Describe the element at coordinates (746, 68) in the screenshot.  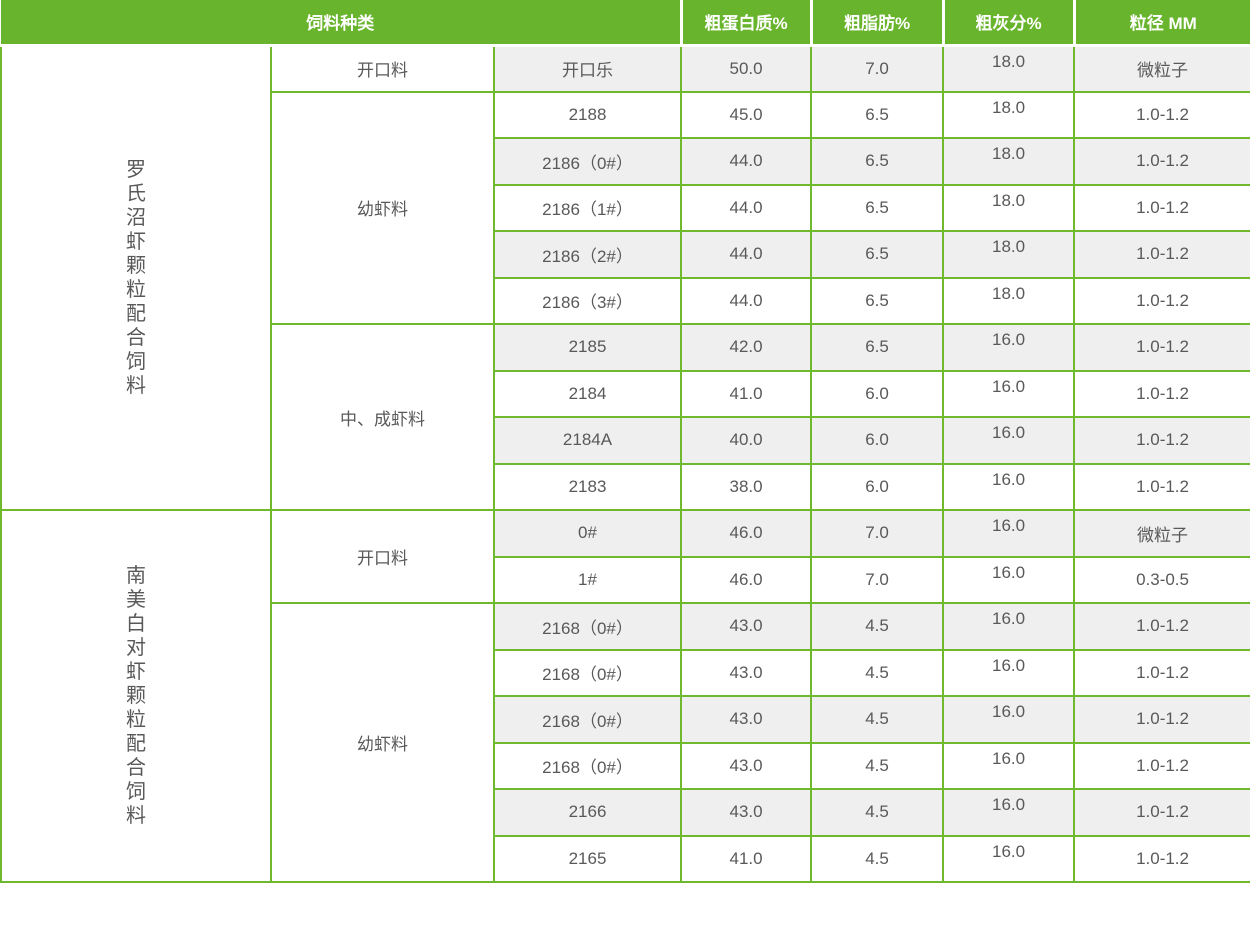
I see `protein-cell: 50.0` at that location.